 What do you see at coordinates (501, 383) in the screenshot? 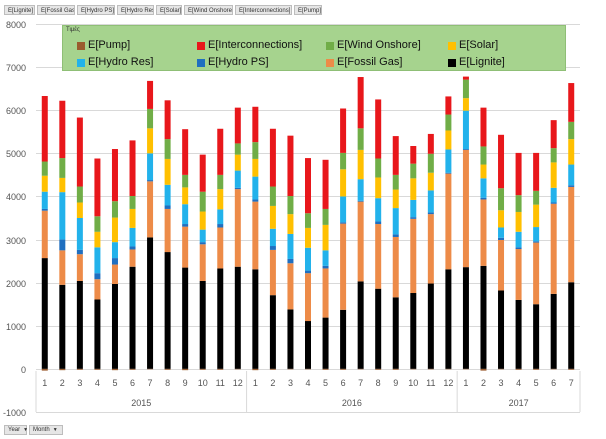
I see `x-tick-label: 3` at bounding box center [501, 383].